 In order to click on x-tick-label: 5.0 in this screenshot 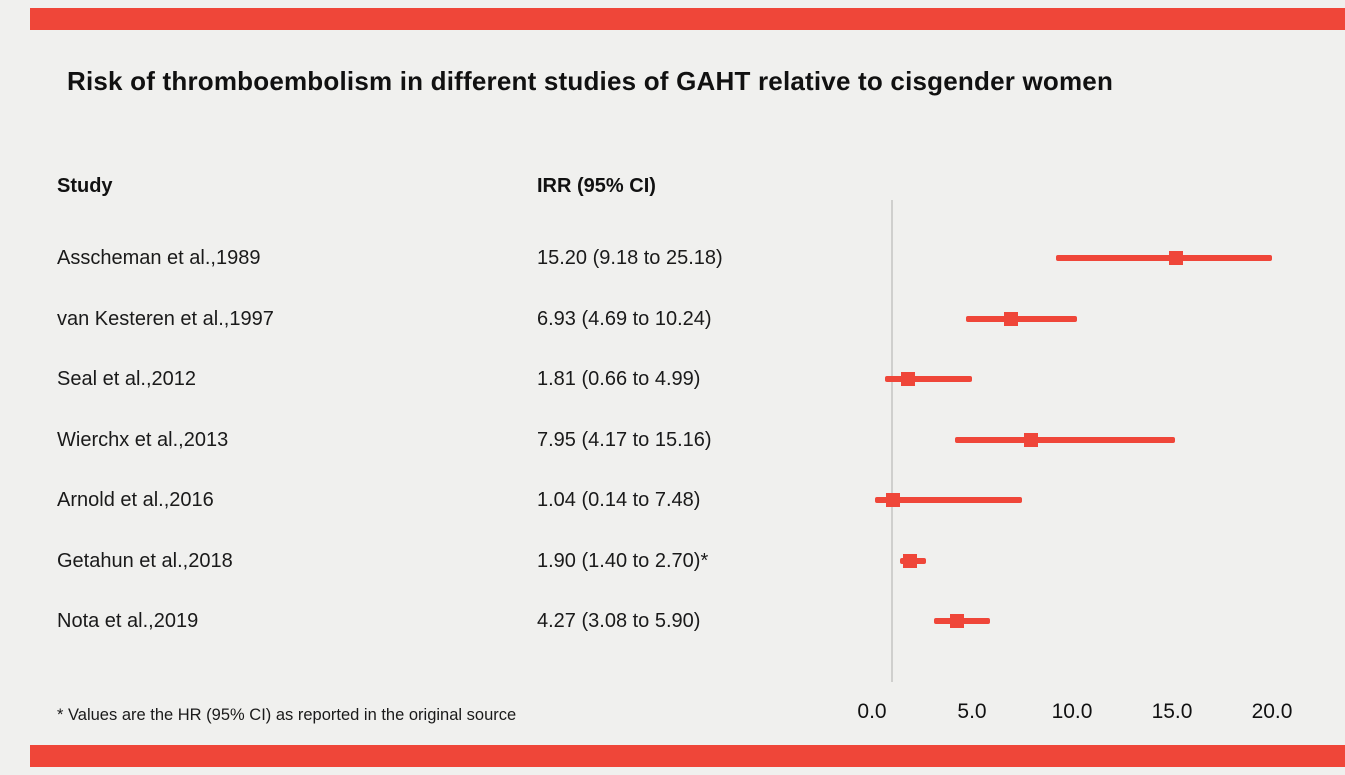, I will do `click(972, 711)`.